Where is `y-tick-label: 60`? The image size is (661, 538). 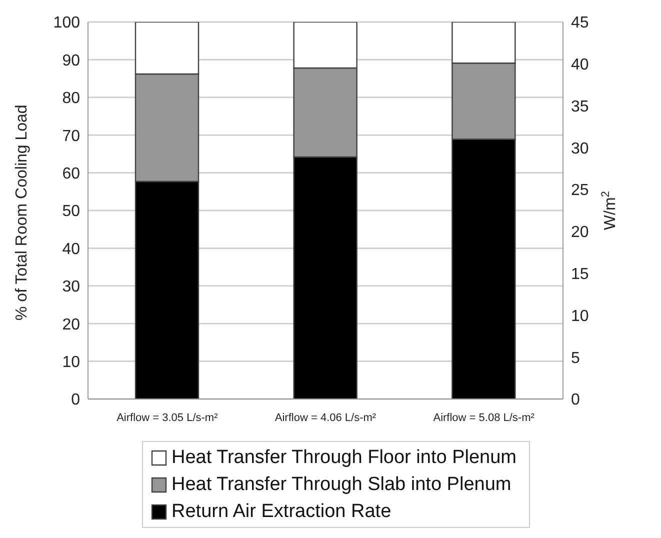
y-tick-label: 60 is located at coordinates (71, 173).